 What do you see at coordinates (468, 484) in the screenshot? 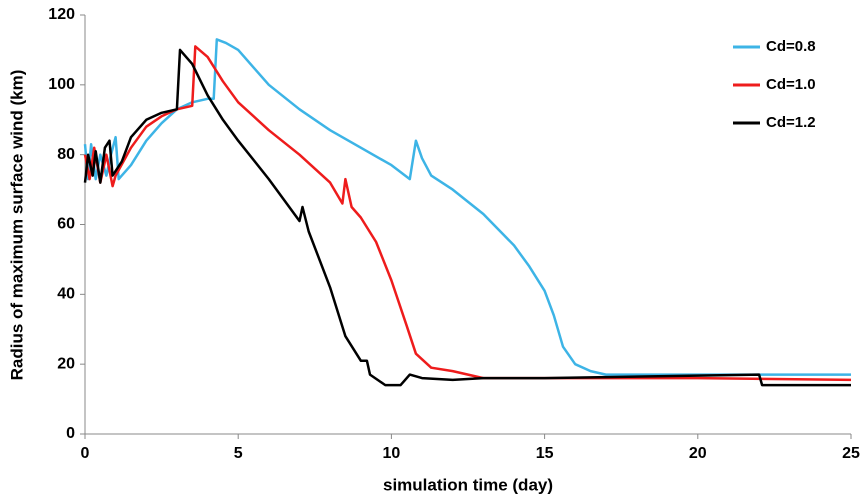
I see `x-axis-title: simulation time (day)` at bounding box center [468, 484].